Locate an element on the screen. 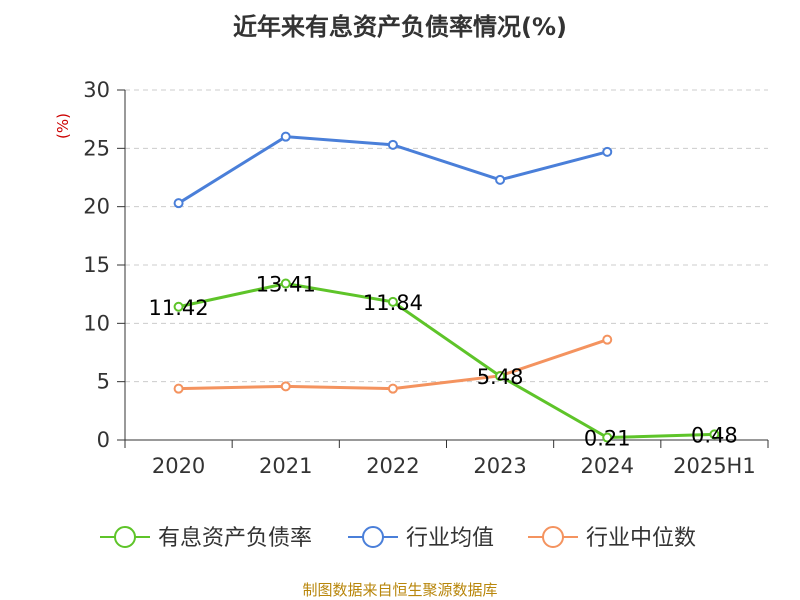 The image size is (800, 600). data-label: 5.48 is located at coordinates (500, 377).